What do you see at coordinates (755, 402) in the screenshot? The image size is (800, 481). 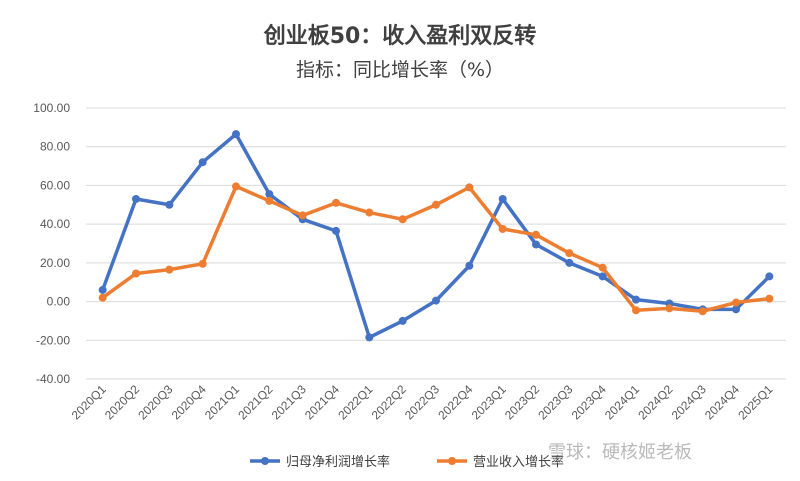 I see `x-tick-label: 2025Q1` at bounding box center [755, 402].